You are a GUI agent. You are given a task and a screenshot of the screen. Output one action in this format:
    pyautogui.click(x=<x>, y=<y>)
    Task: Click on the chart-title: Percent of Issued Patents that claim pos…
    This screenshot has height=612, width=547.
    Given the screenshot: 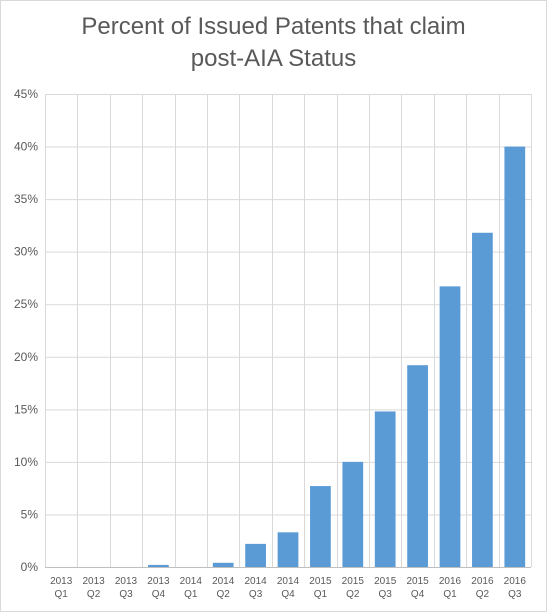 What is the action you would take?
    pyautogui.click(x=273, y=43)
    